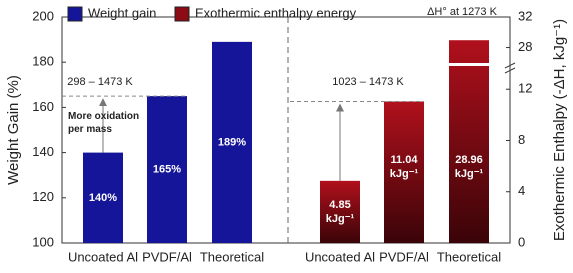 The width and height of the screenshot is (573, 273). I want to click on legend-label: Exothermic enthalpy energy, so click(276, 12).